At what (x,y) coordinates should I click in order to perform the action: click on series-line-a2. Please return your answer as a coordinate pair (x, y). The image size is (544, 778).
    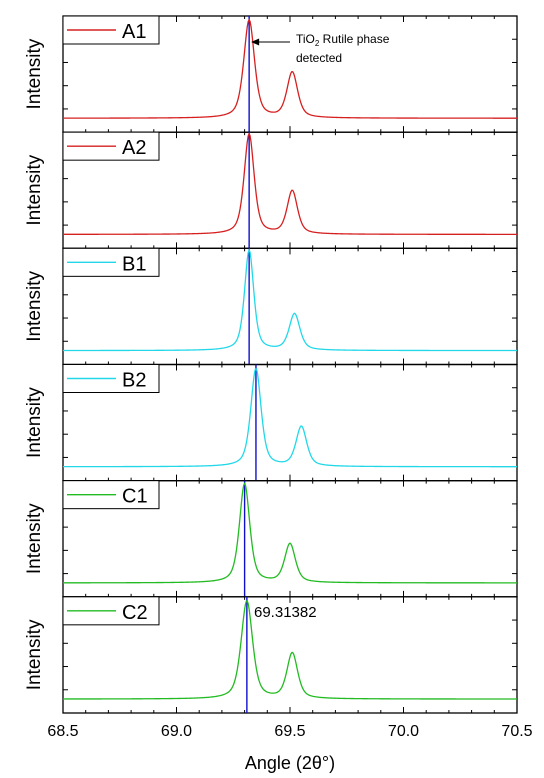
    Looking at the image, I should click on (290, 183).